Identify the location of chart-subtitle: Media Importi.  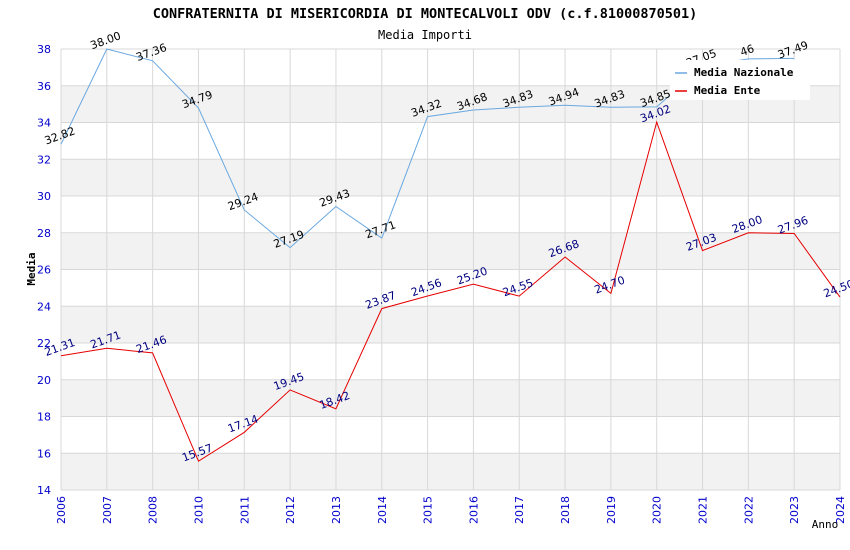
(425, 35).